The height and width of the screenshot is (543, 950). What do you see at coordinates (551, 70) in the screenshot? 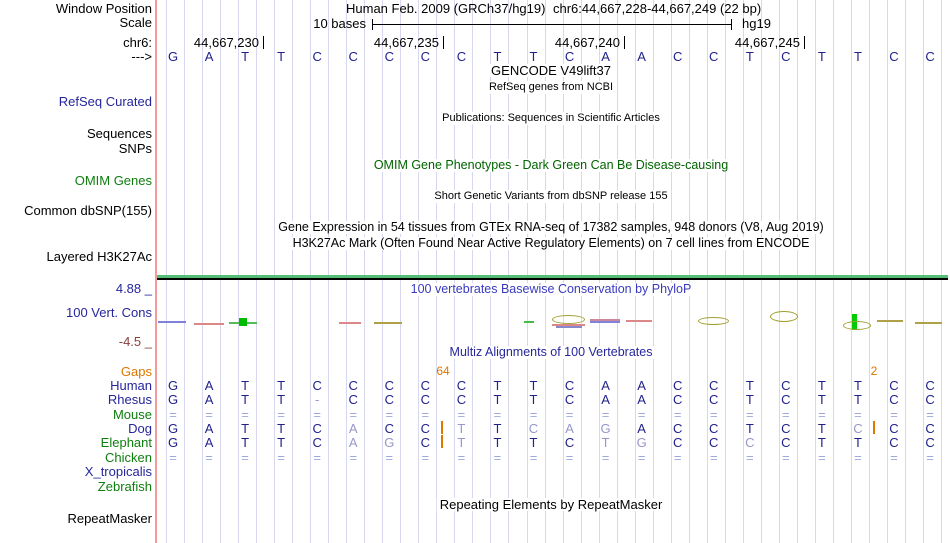
I see `track-title-gencode: GENCODE V49lift37` at bounding box center [551, 70].